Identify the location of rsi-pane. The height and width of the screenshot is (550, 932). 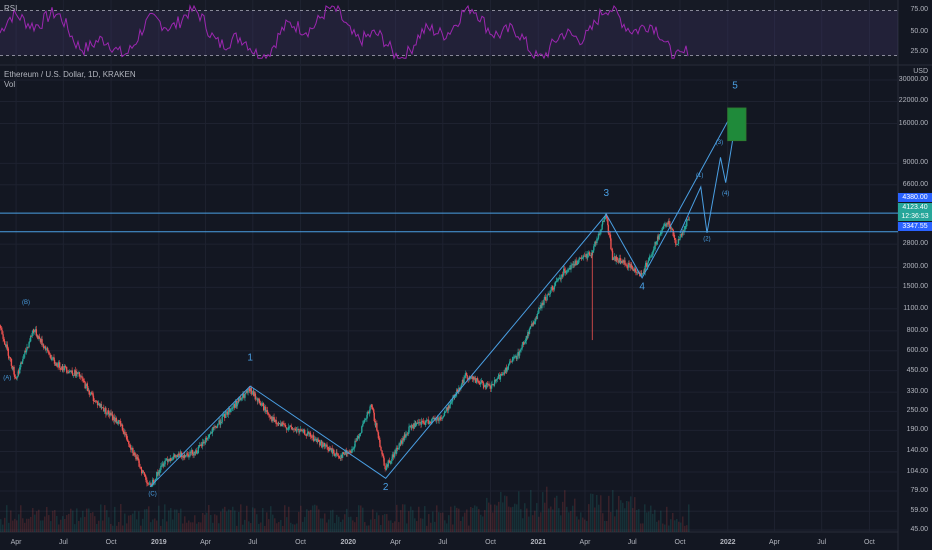
(449, 32).